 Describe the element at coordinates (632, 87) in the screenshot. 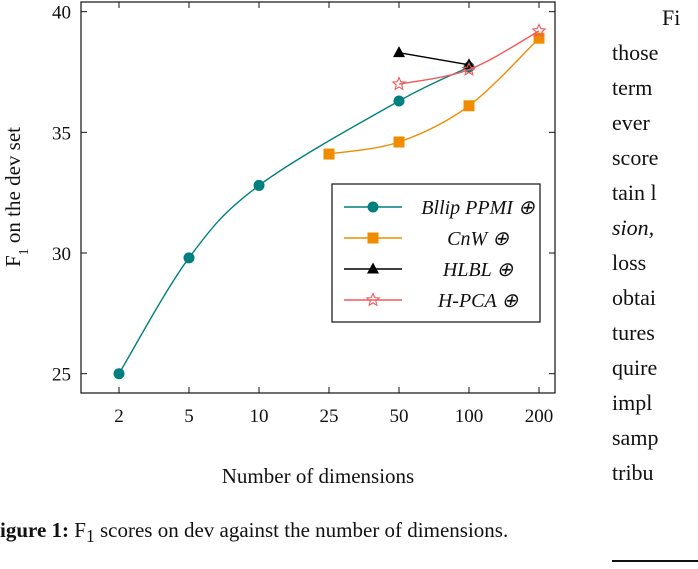

I see `side-line: term` at that location.